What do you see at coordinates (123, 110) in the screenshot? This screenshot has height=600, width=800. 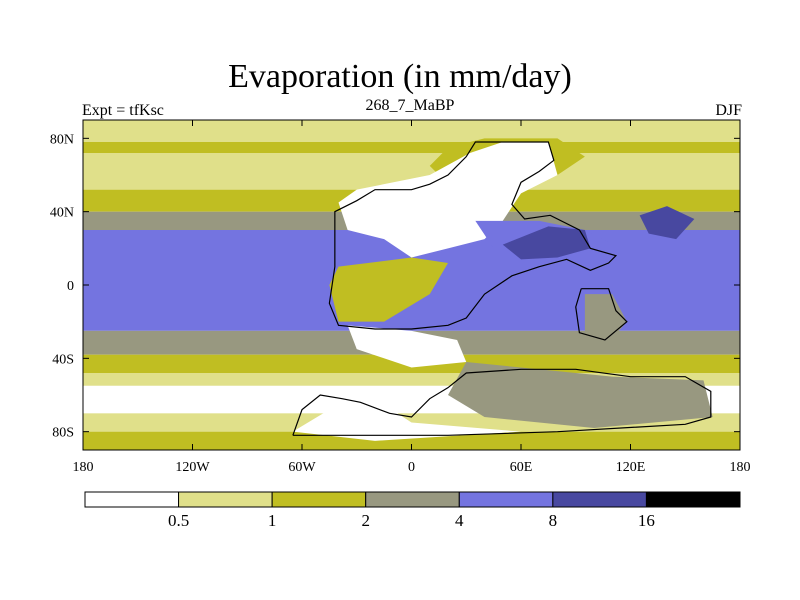 I see `experiment-label: Expt = tfKsc` at bounding box center [123, 110].